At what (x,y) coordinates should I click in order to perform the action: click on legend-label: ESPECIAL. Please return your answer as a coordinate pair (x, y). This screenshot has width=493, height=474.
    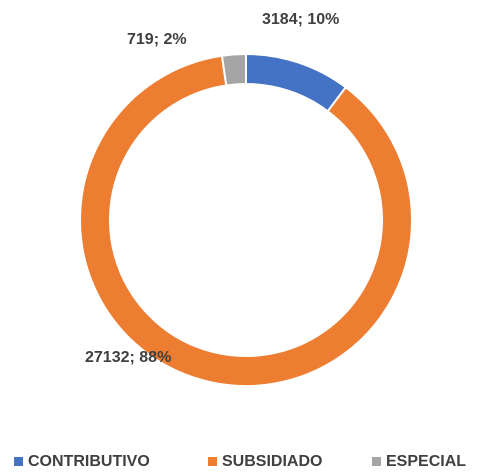
    Looking at the image, I should click on (426, 461).